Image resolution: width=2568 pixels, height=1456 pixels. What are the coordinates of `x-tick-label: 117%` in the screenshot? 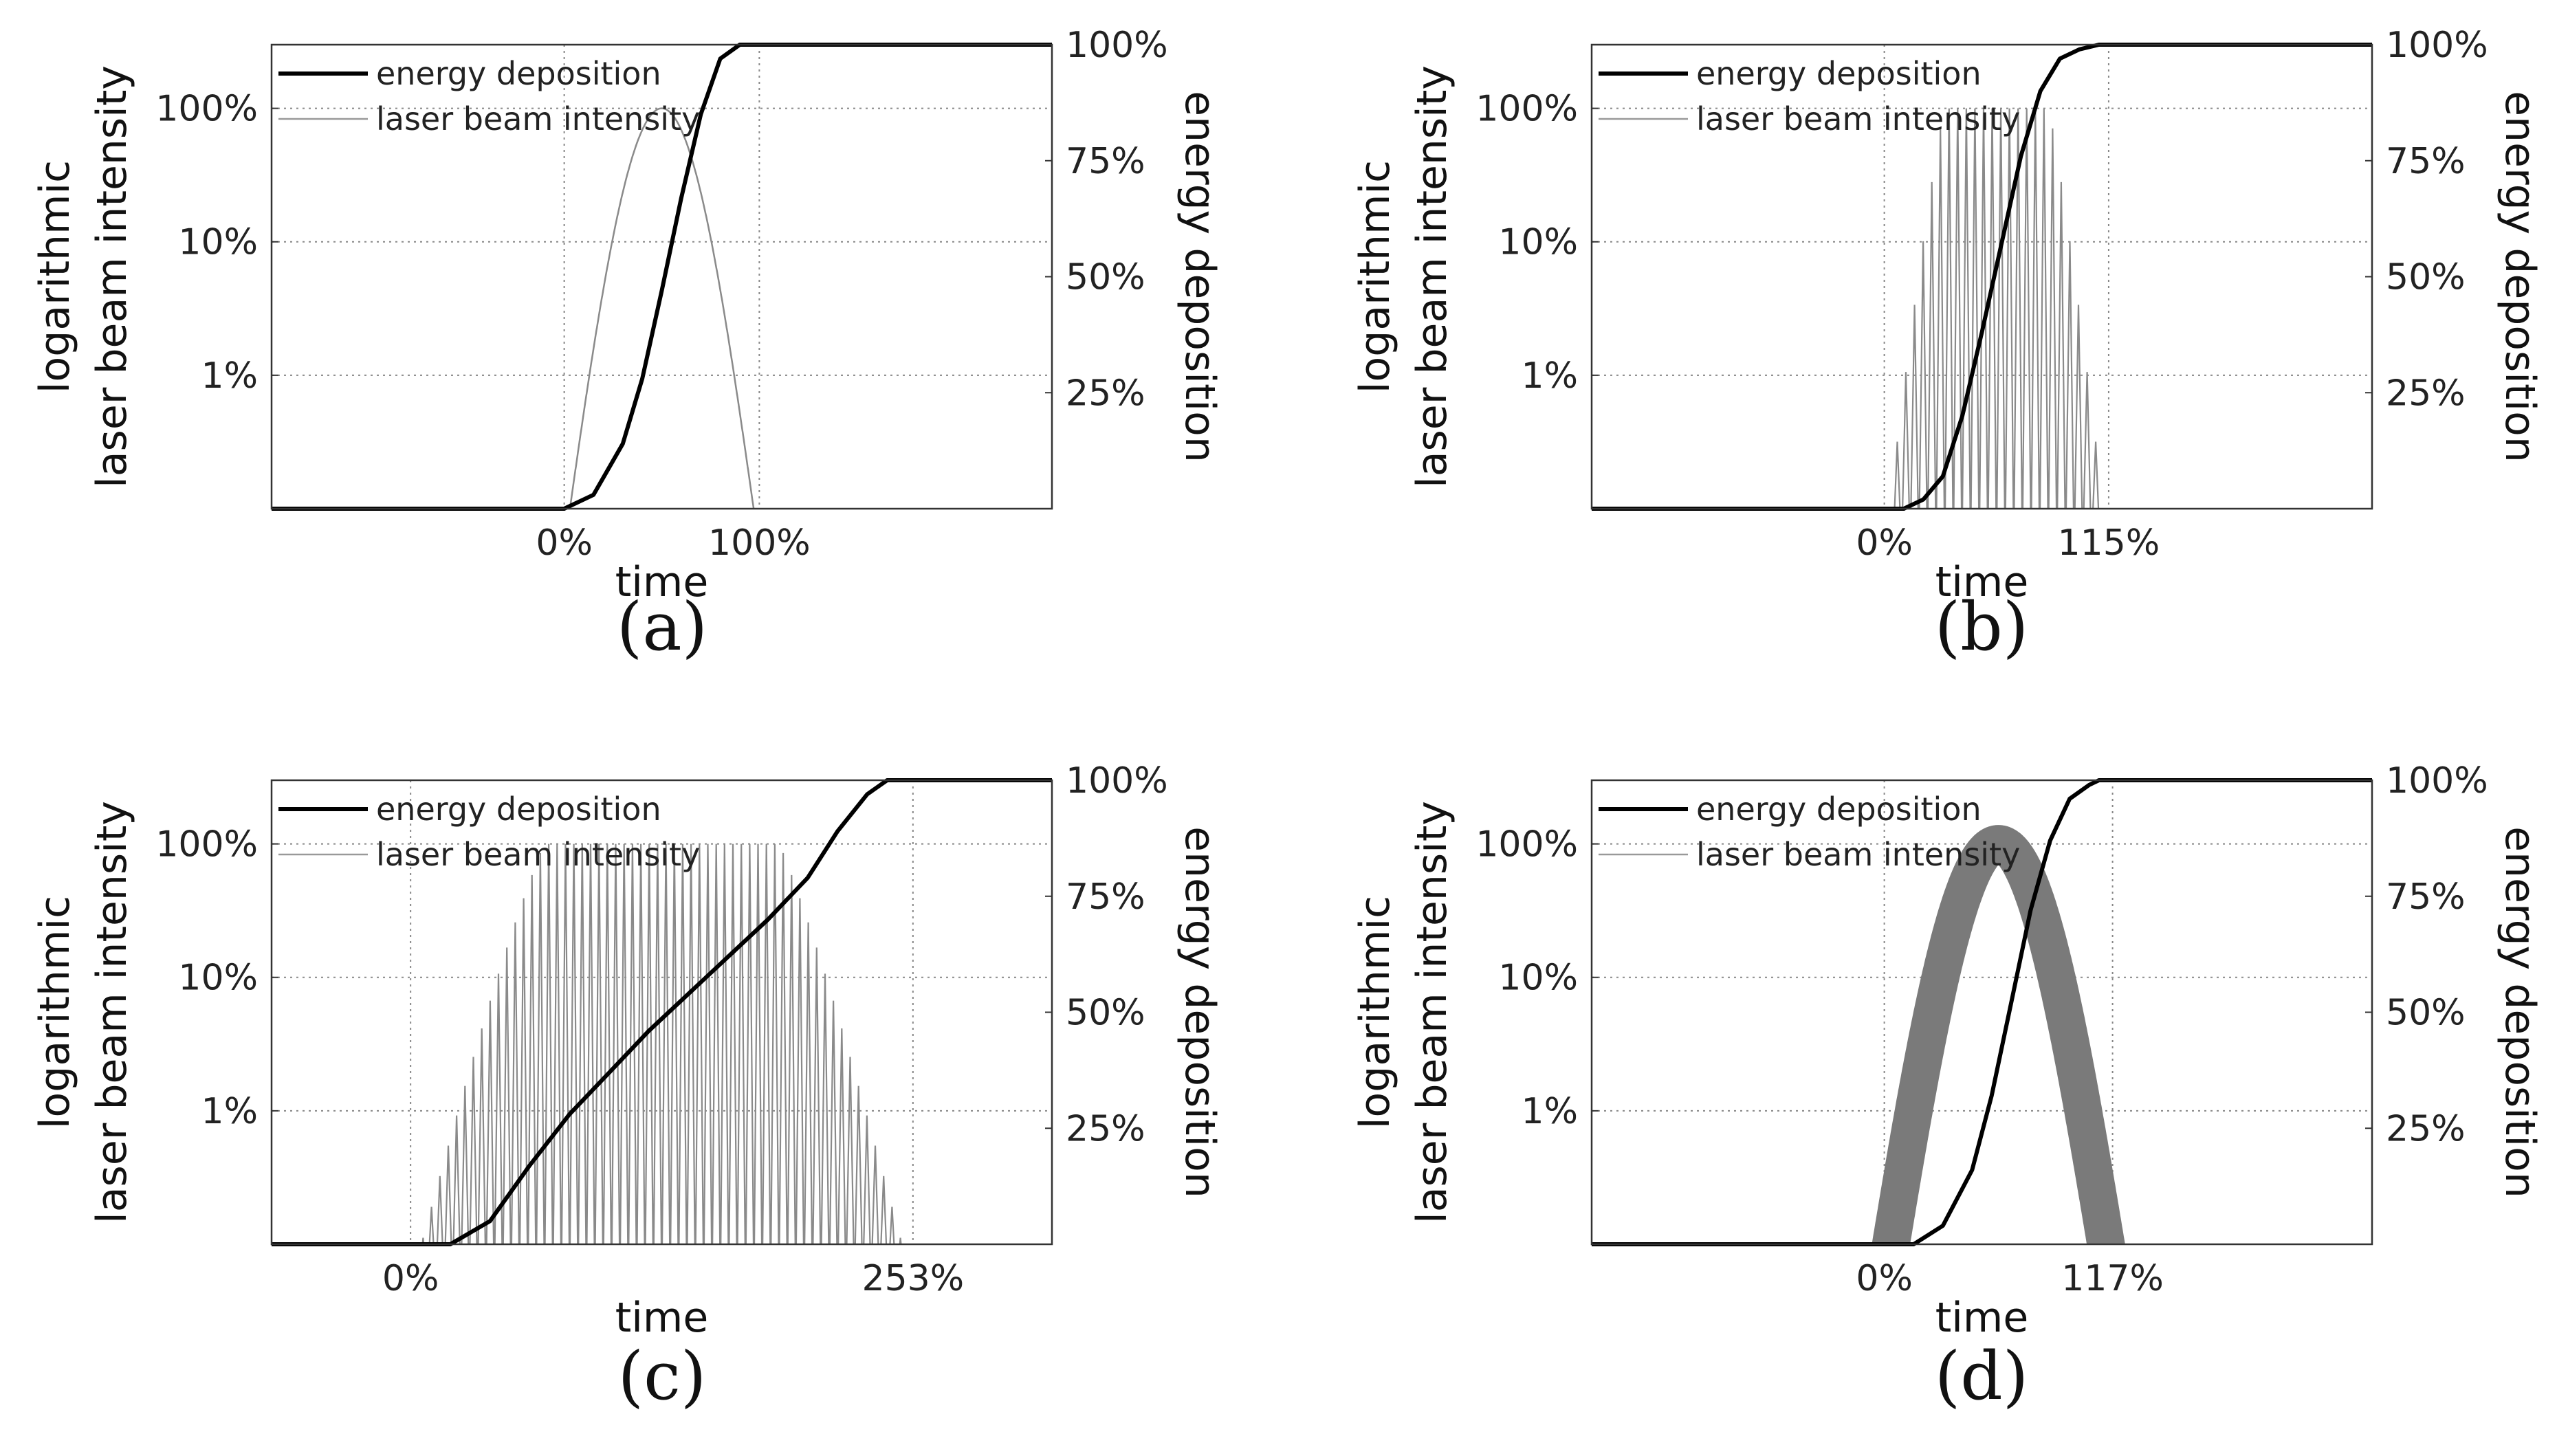 It's located at (2112, 1278).